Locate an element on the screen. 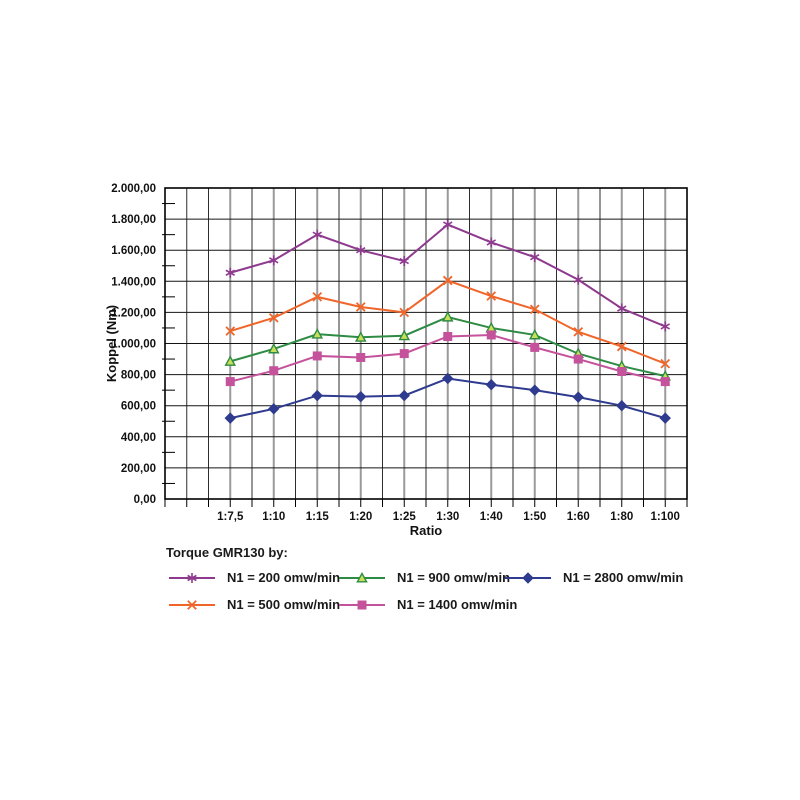  x-tick-label: 1:20 is located at coordinates (360, 517).